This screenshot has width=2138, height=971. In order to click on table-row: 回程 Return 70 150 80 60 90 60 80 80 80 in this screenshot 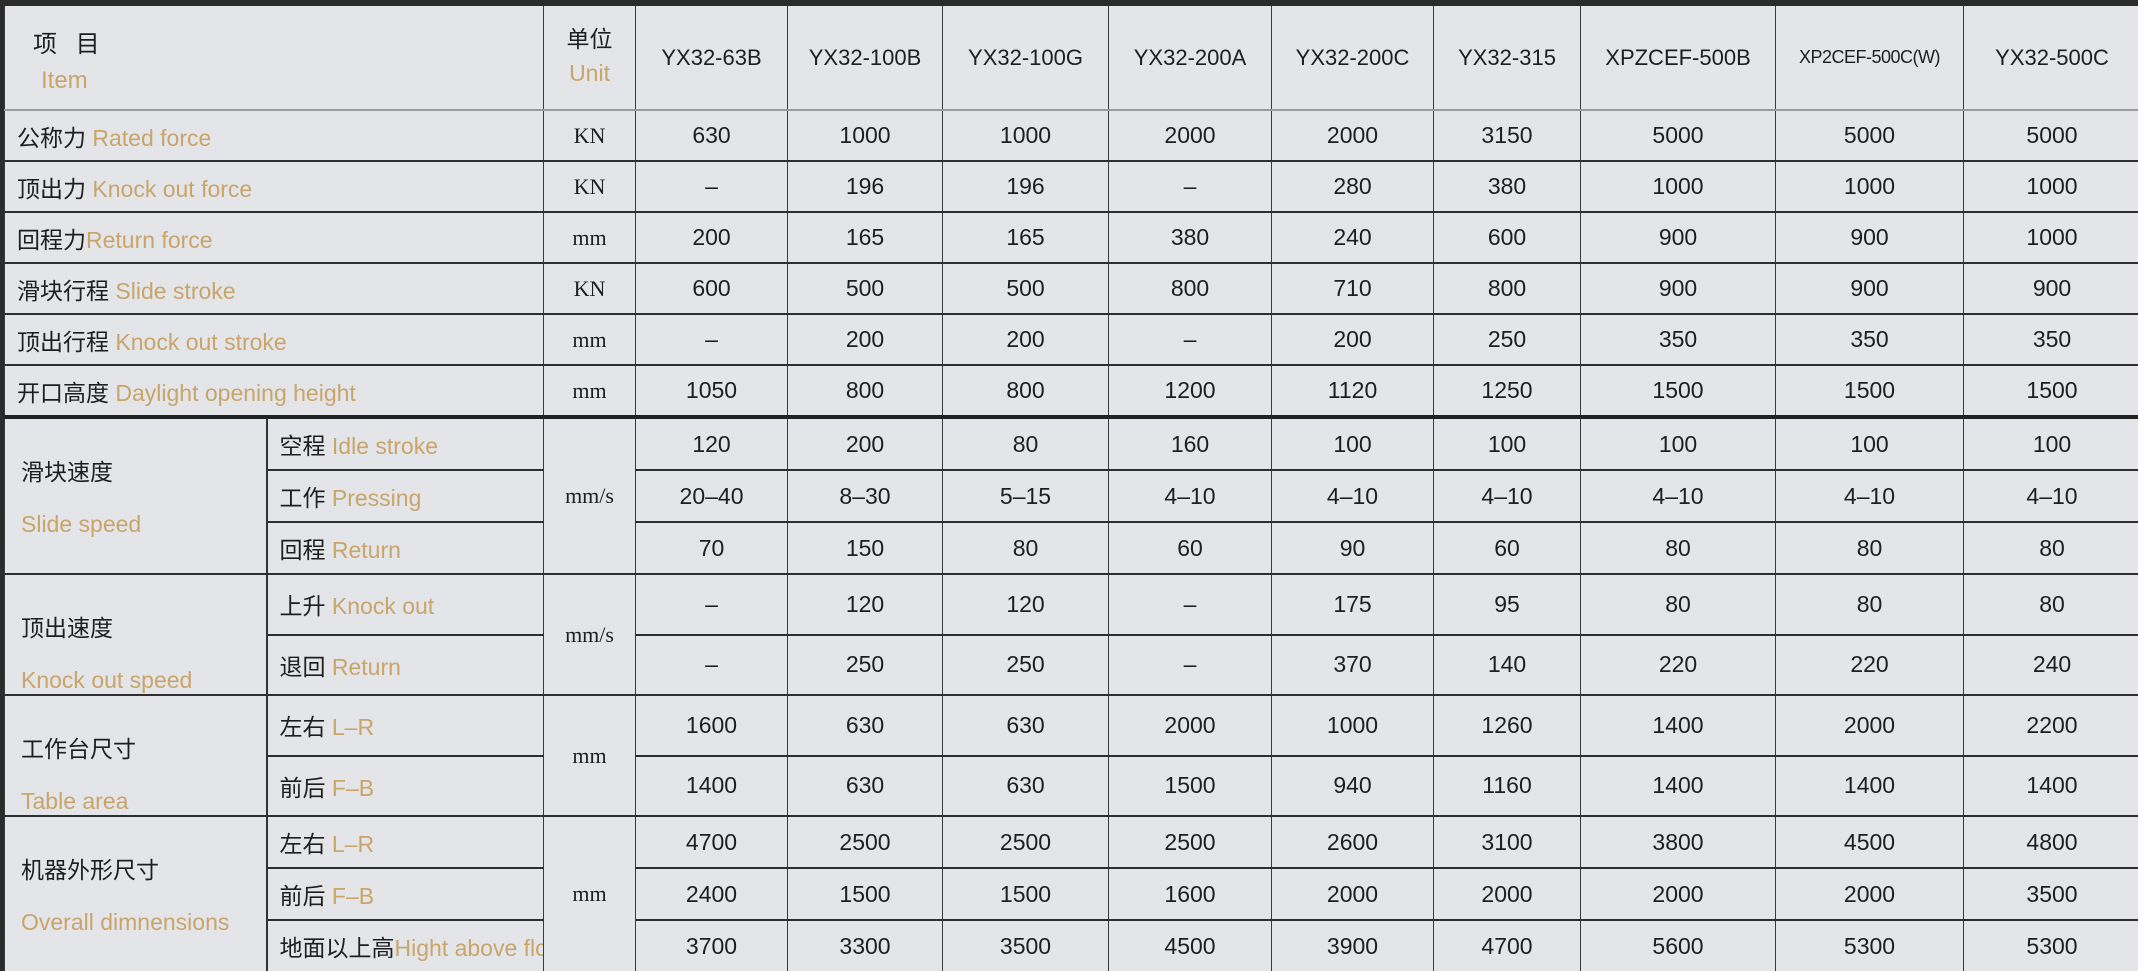, I will do `click(1071, 548)`.